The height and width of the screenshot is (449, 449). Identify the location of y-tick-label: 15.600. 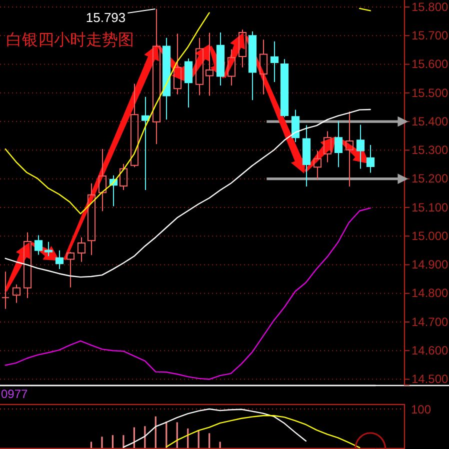
(430, 64).